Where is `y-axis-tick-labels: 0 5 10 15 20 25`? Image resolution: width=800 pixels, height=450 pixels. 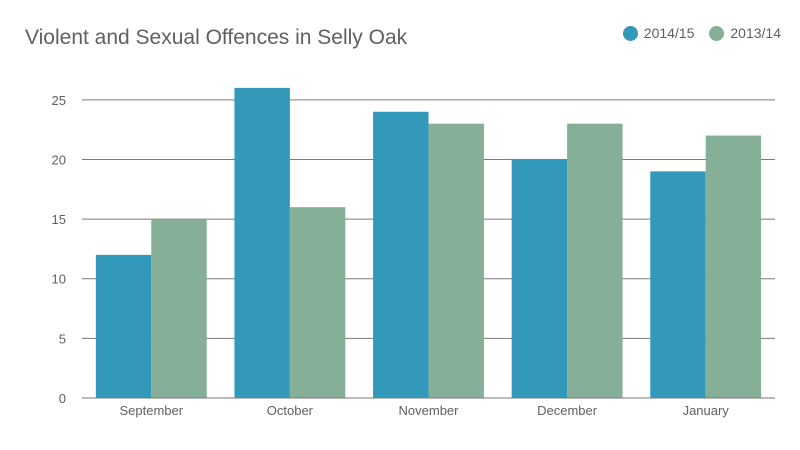 y-axis-tick-labels: 0 5 10 15 20 25 is located at coordinates (59, 249).